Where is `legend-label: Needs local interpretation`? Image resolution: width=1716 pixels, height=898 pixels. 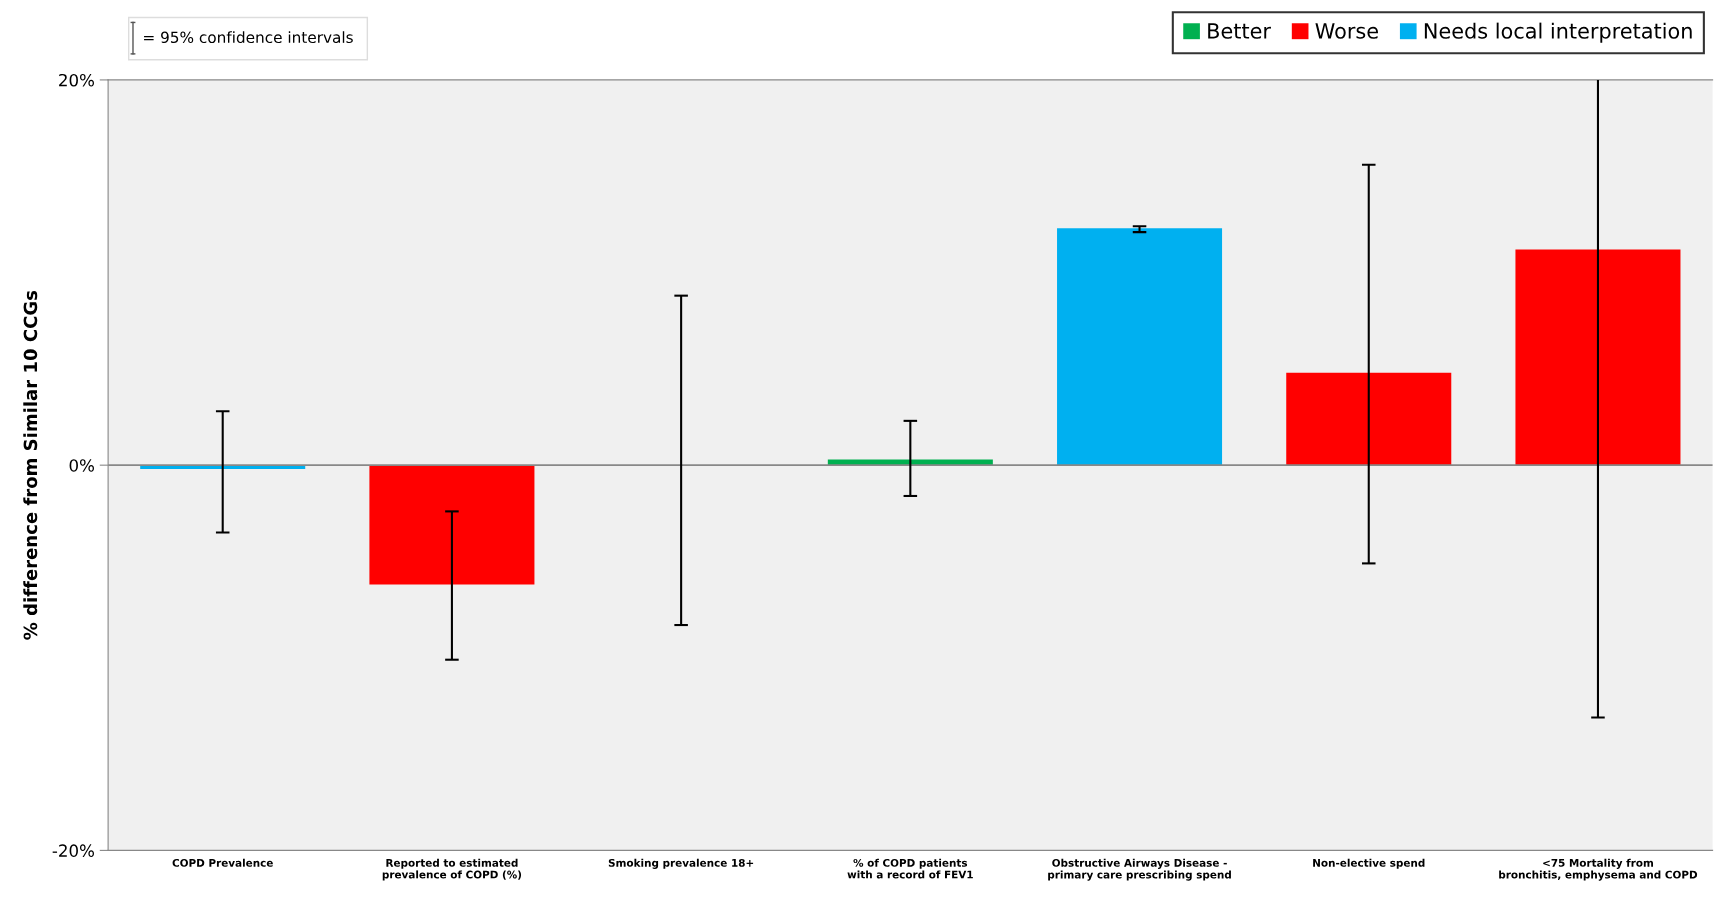
legend-label: Needs local interpretation is located at coordinates (1558, 32).